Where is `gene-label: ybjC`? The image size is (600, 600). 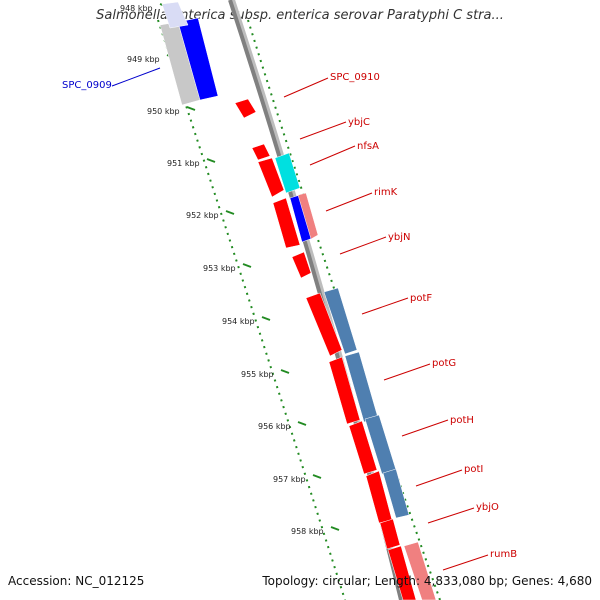 gene-label: ybjC is located at coordinates (359, 122).